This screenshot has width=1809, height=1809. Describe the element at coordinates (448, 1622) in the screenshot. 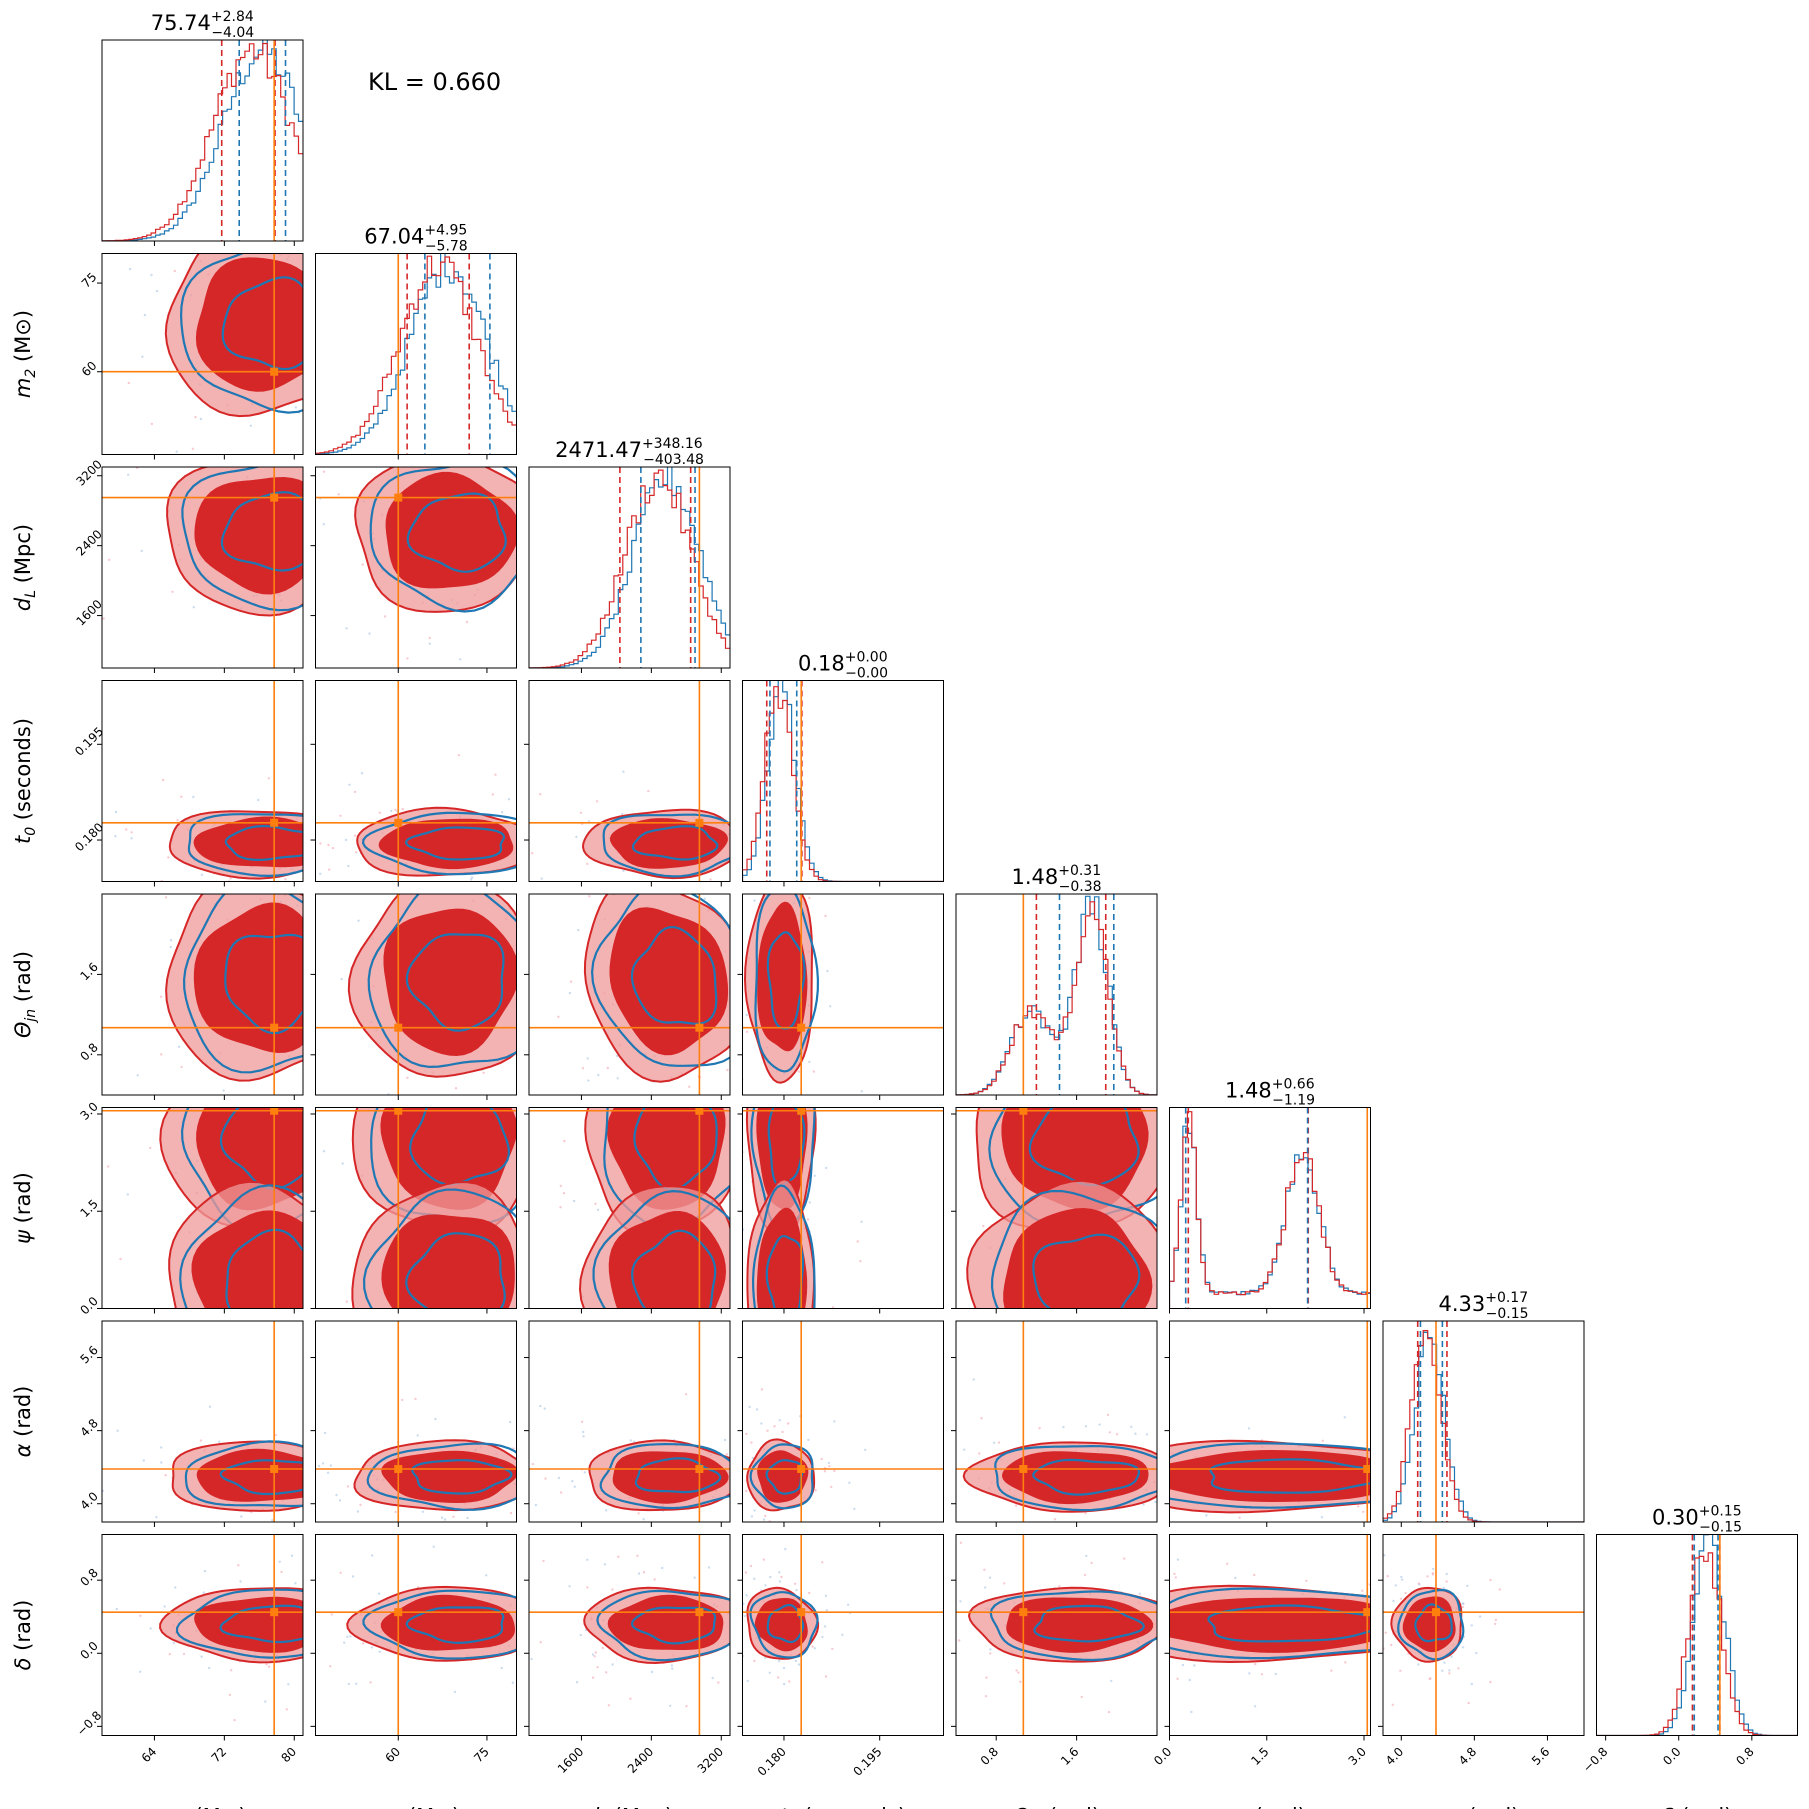

I see `contour-inner-red` at that location.